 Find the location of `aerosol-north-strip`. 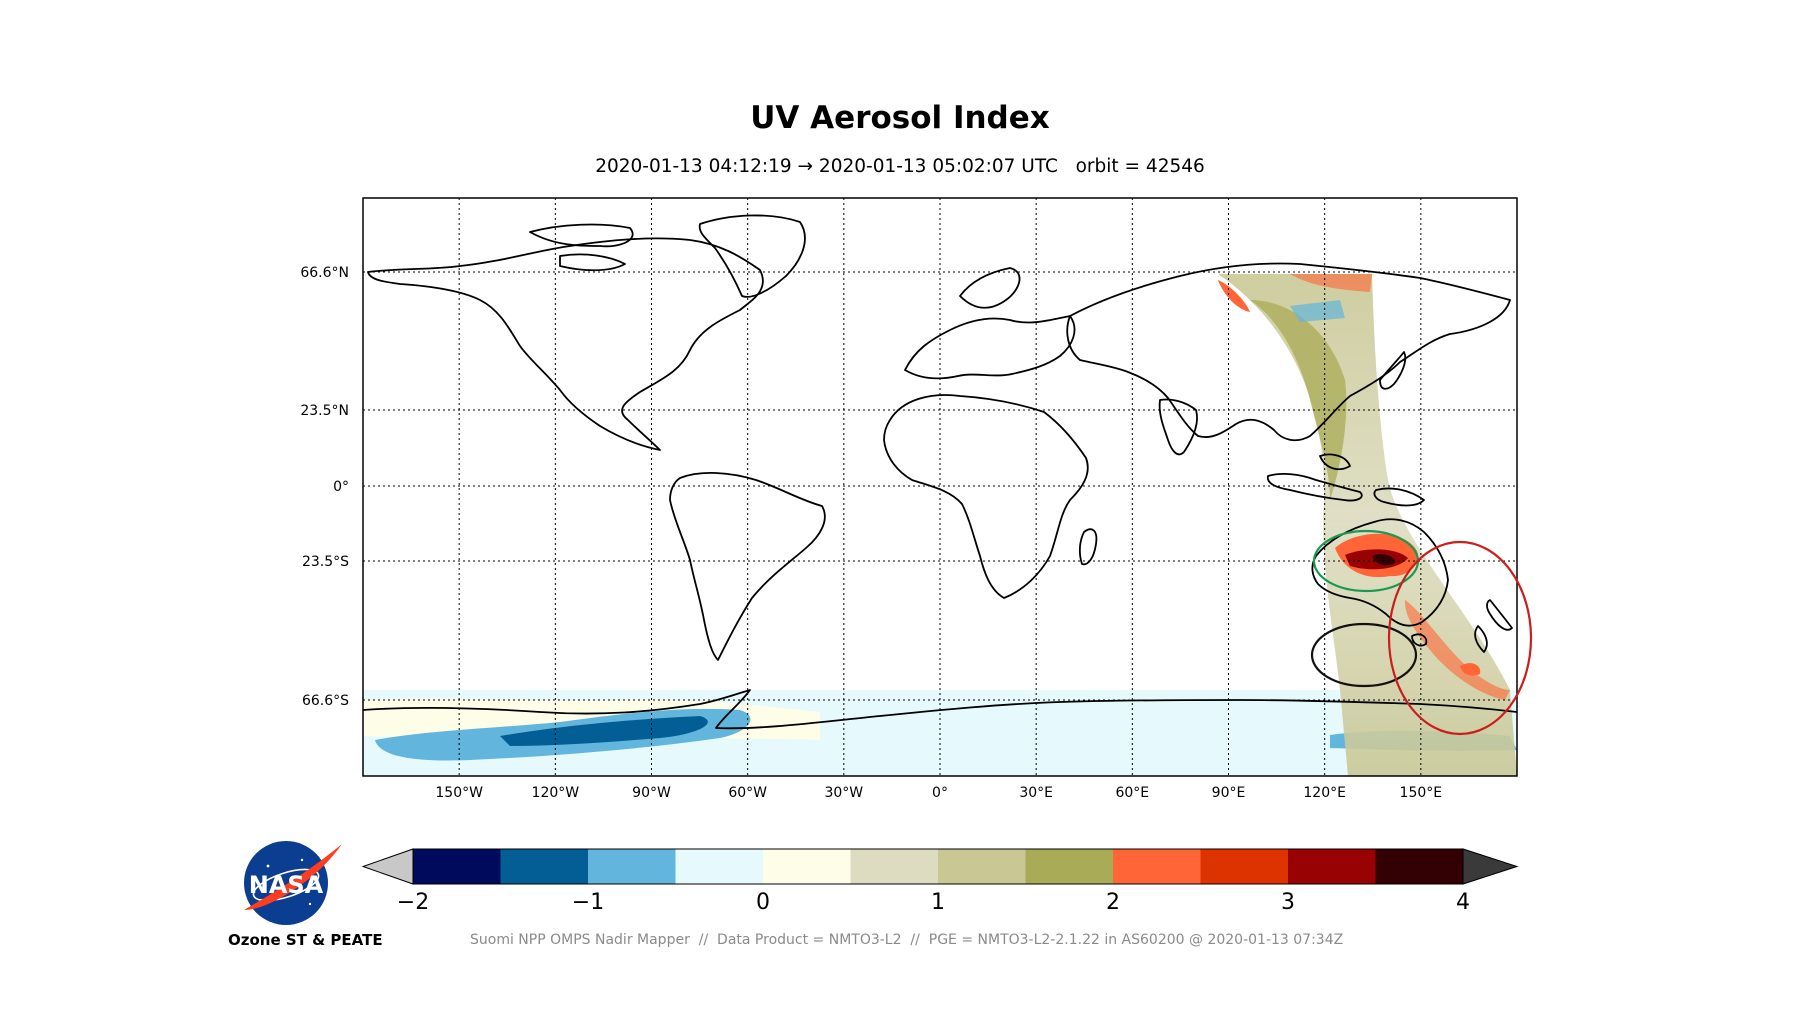

aerosol-north-strip is located at coordinates (1331, 283).